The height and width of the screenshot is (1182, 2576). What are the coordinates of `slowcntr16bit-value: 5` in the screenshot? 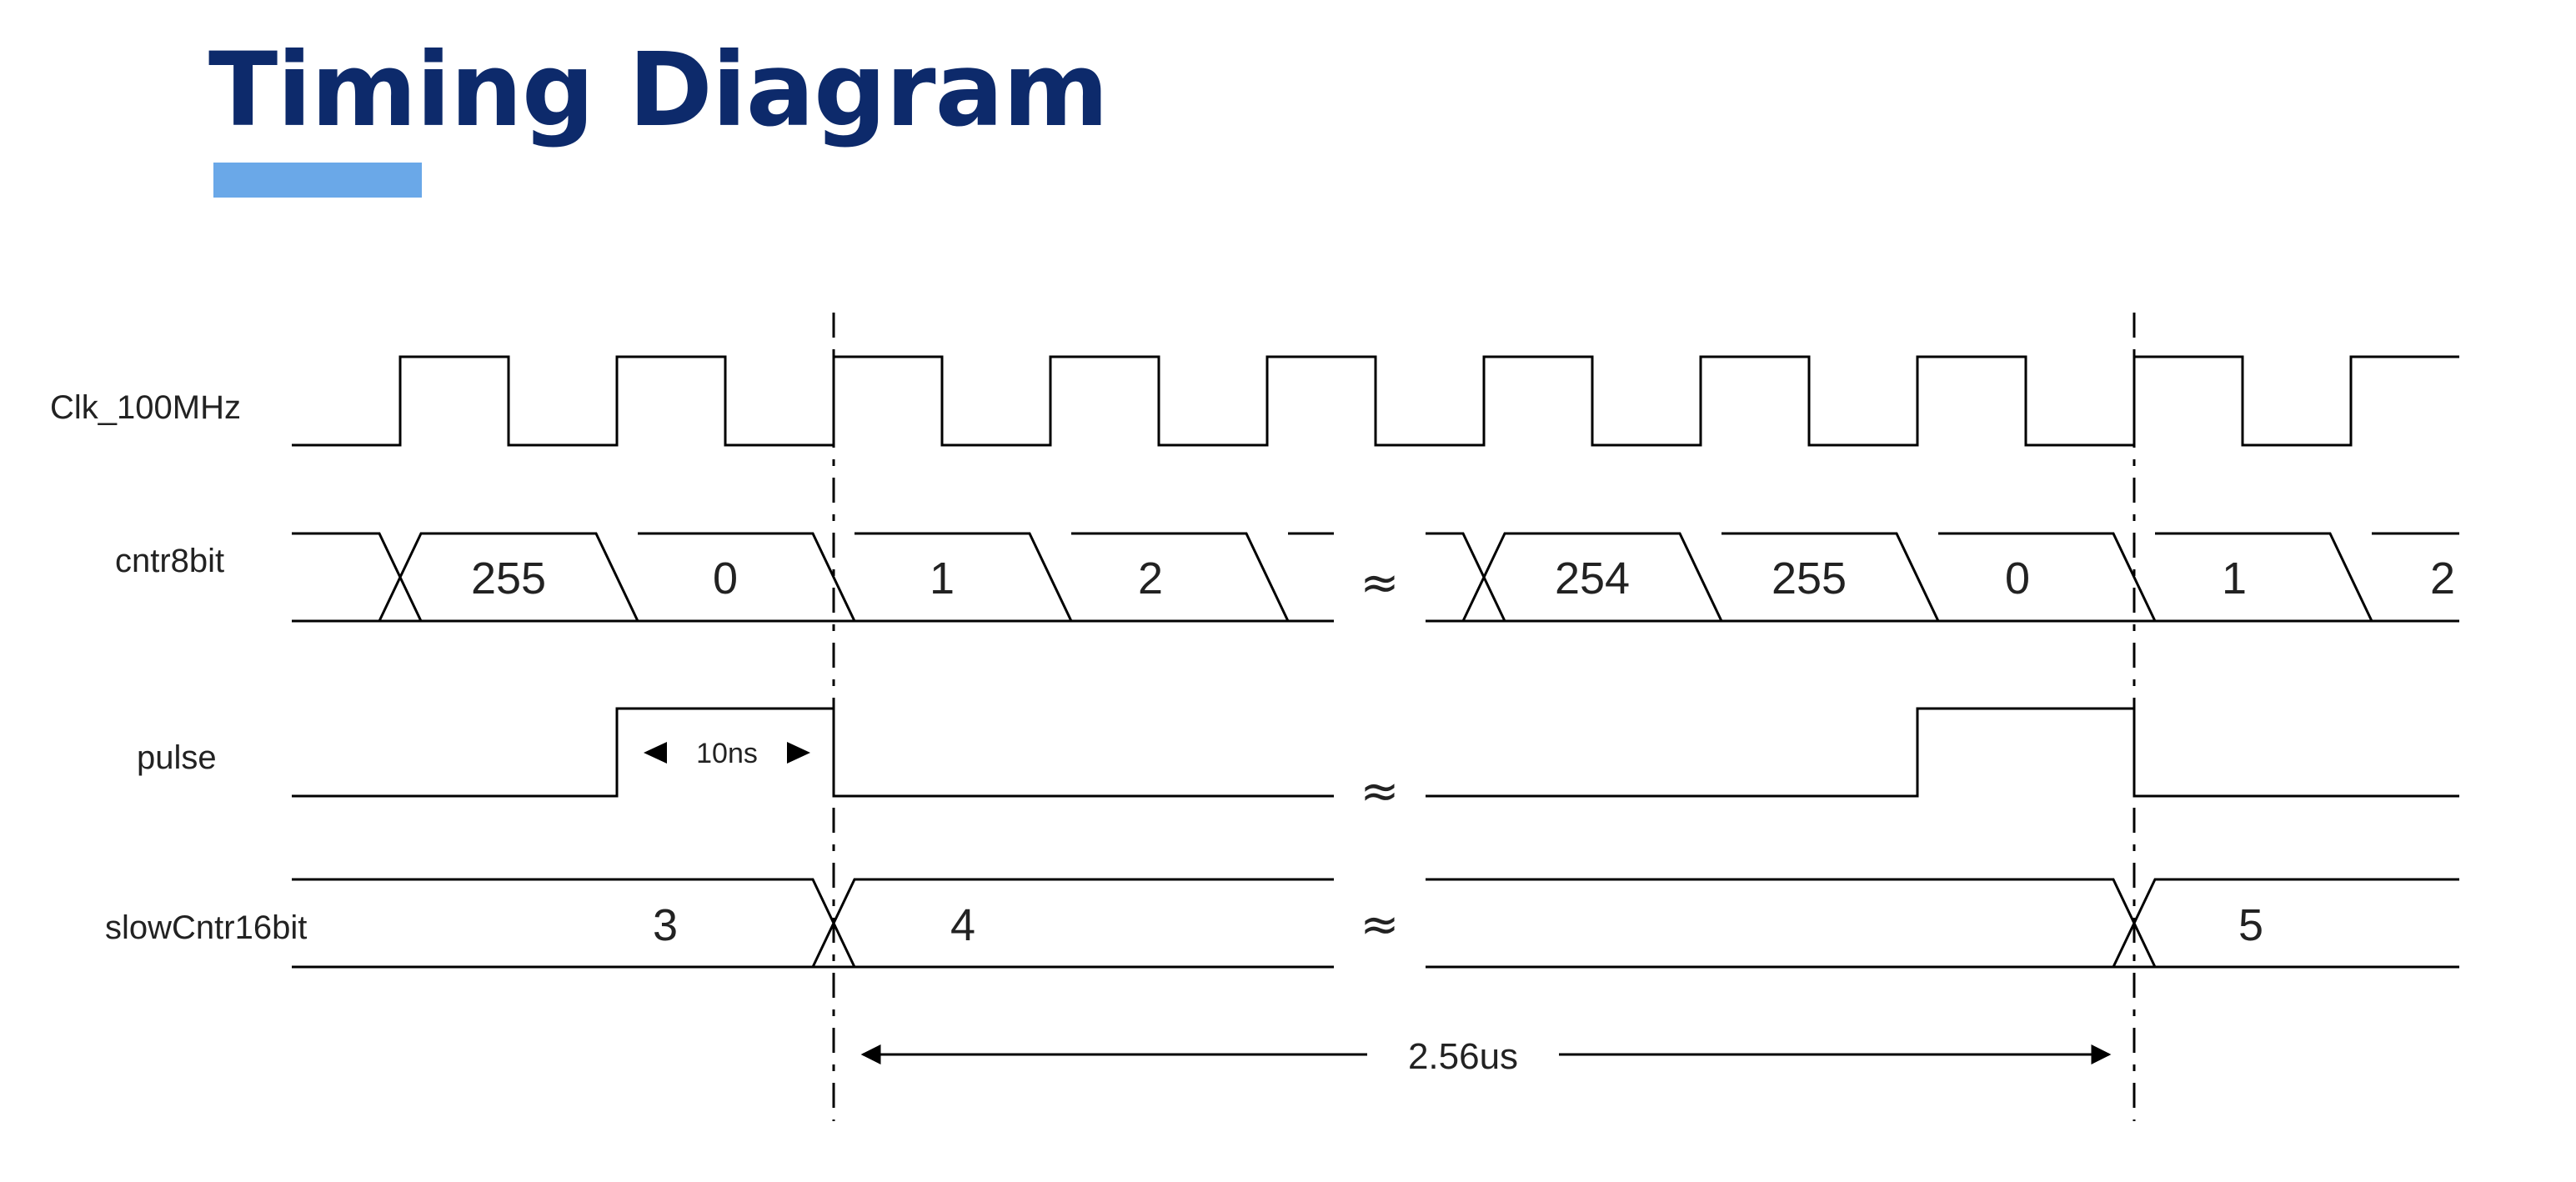 It's located at (2250, 925).